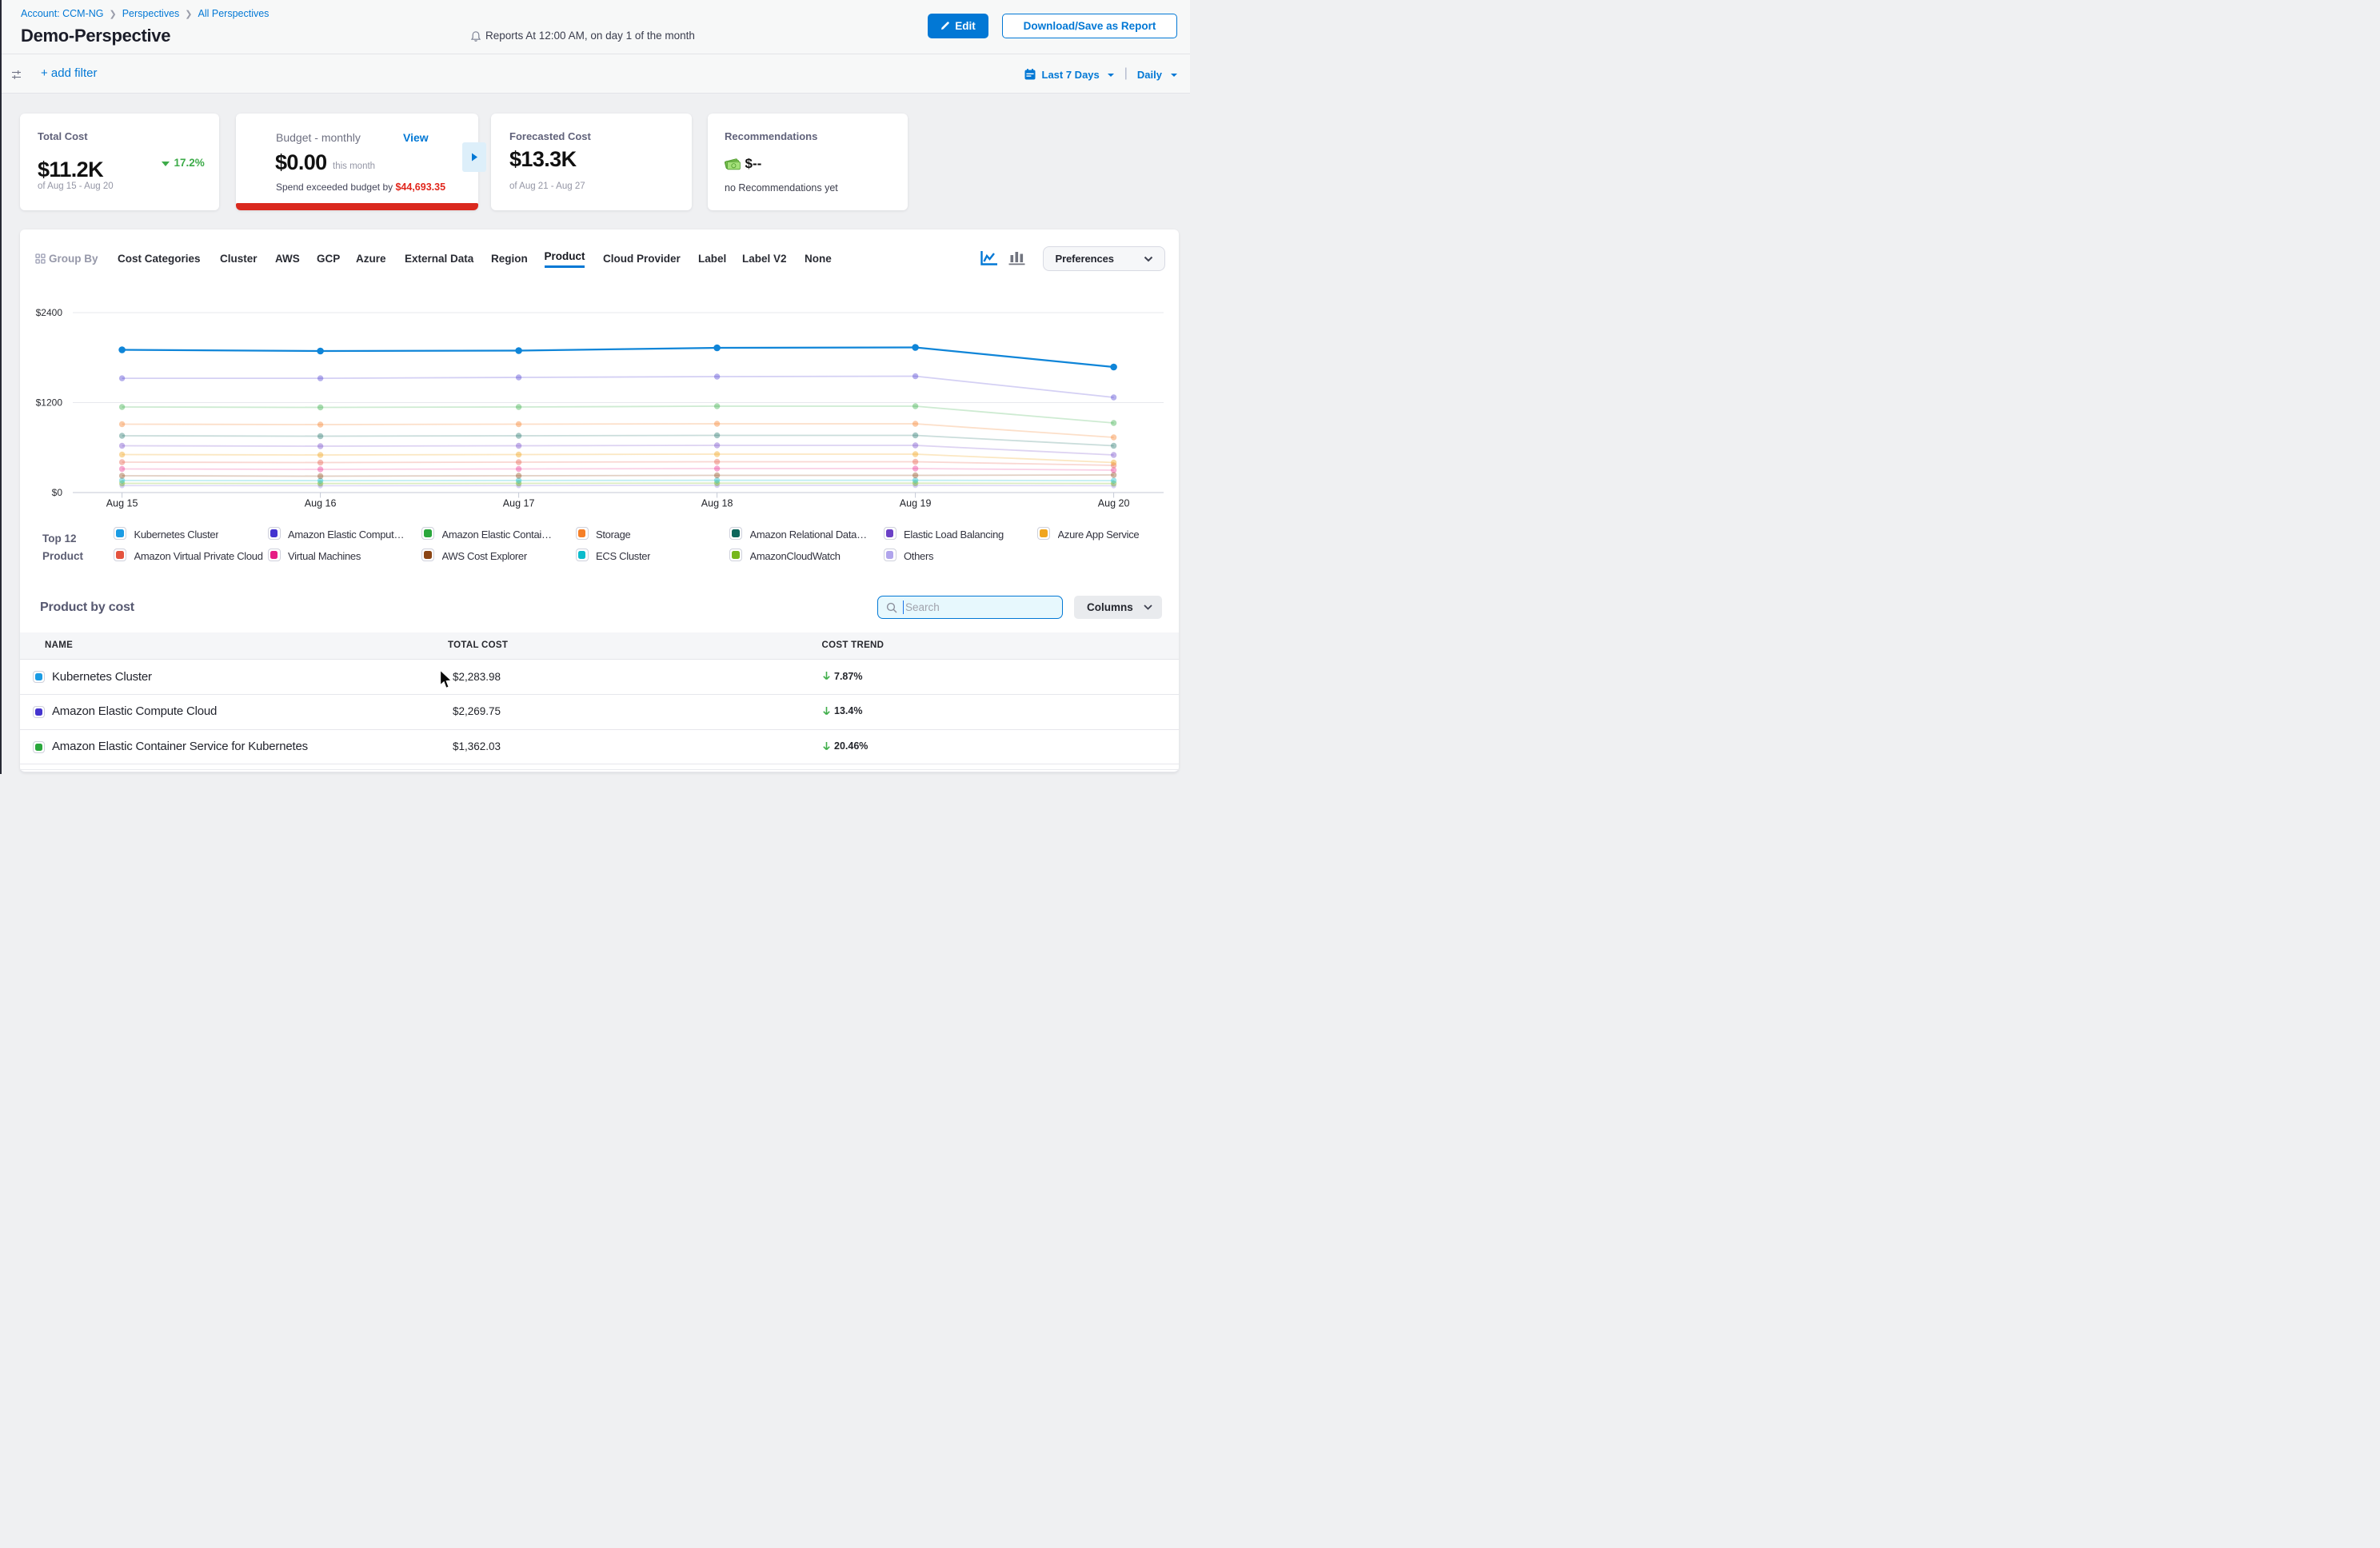 This screenshot has height=1548, width=2380. I want to click on svg-text: Aug 18, so click(717, 503).